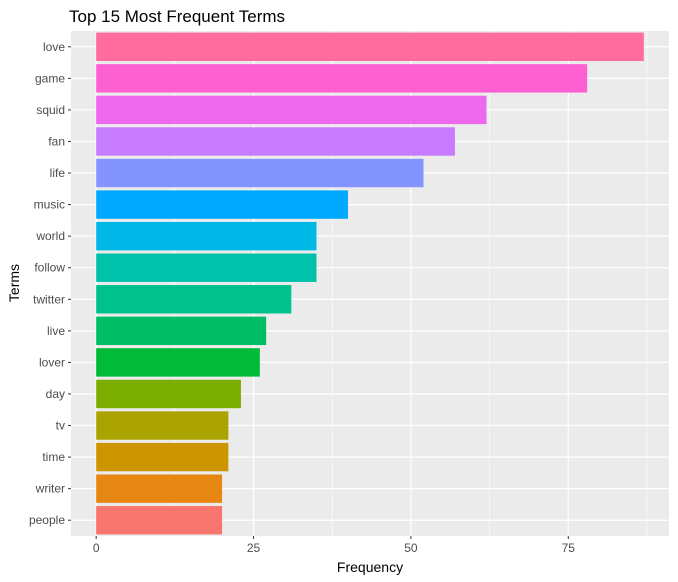 The width and height of the screenshot is (678, 582). I want to click on y-axis-title: Terms, so click(14, 283).